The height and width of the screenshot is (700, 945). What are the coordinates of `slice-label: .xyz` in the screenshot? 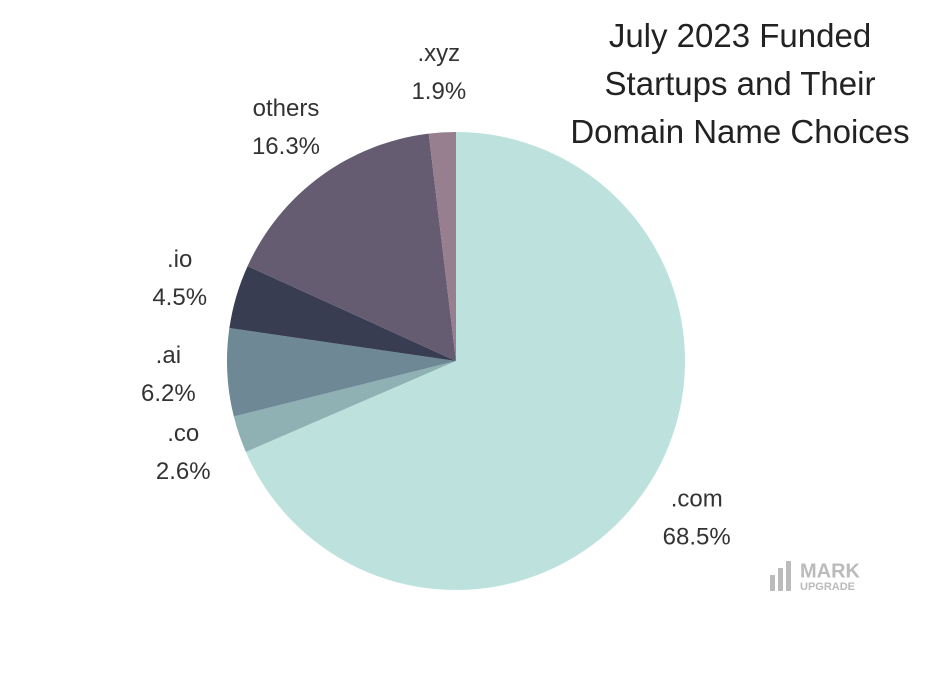 It's located at (438, 53).